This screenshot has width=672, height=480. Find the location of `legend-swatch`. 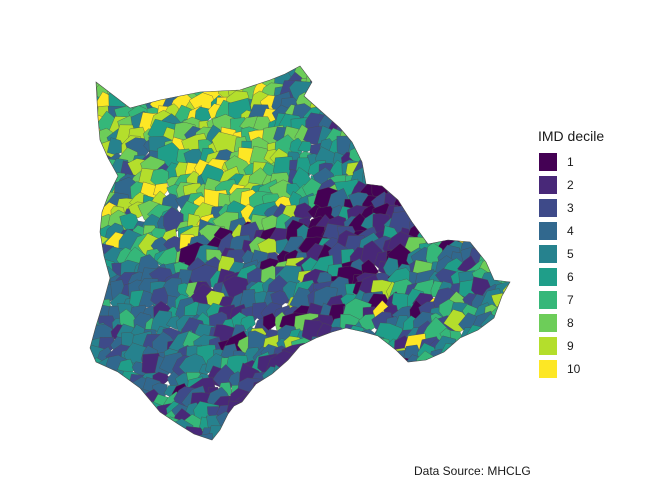

legend-swatch is located at coordinates (548, 276).